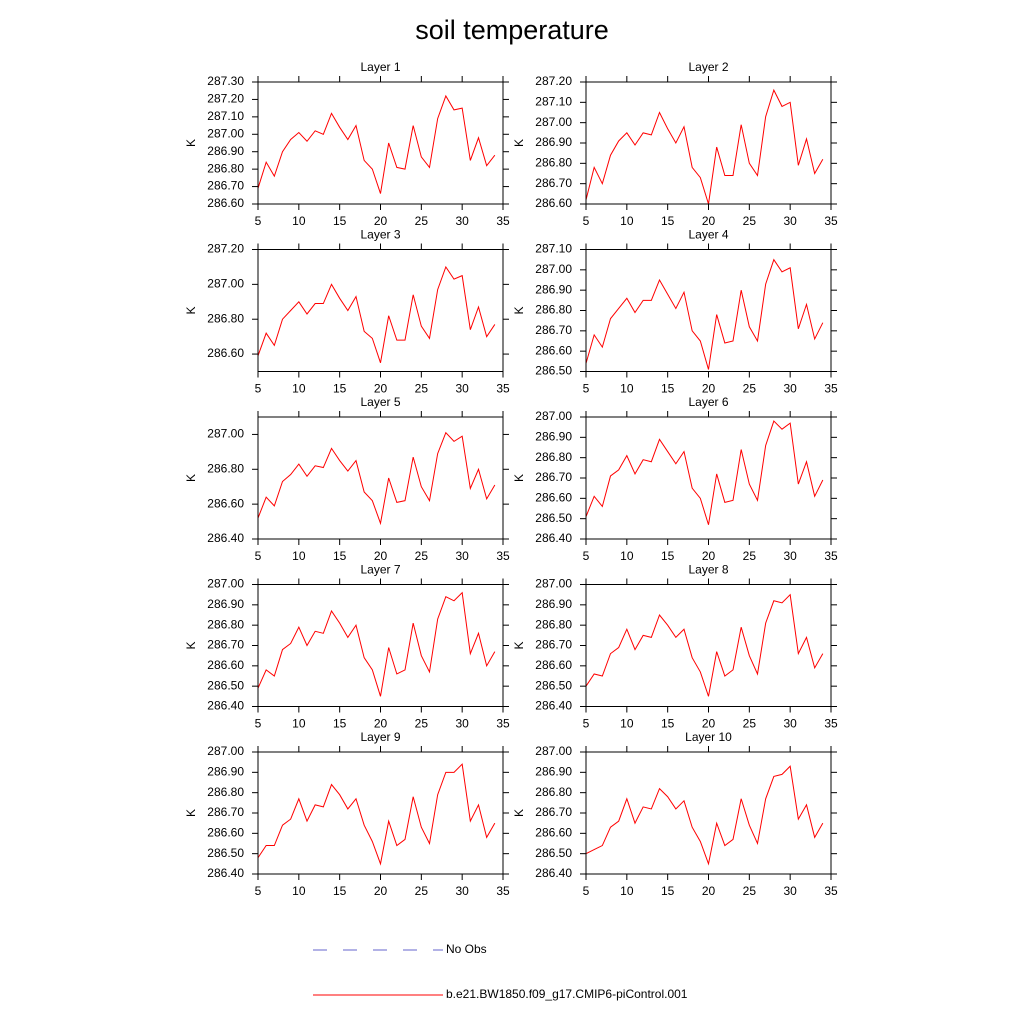 This screenshot has height=1024, width=1024. Describe the element at coordinates (708, 402) in the screenshot. I see `panel-title: Layer 6` at that location.